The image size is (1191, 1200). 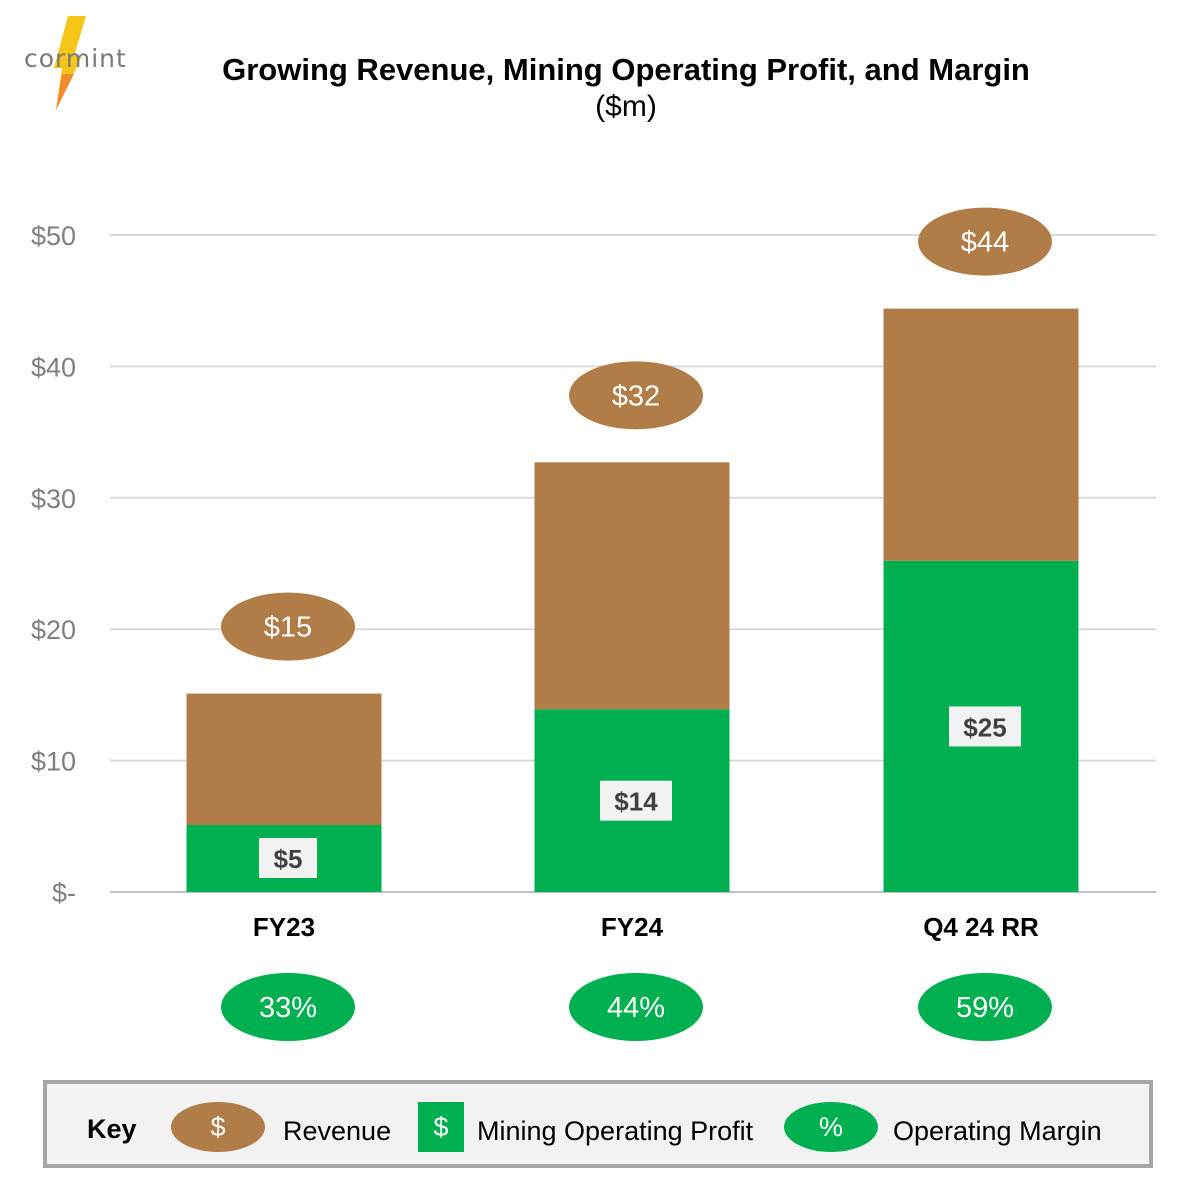 I want to click on profit-value-label: $5, so click(x=288, y=859).